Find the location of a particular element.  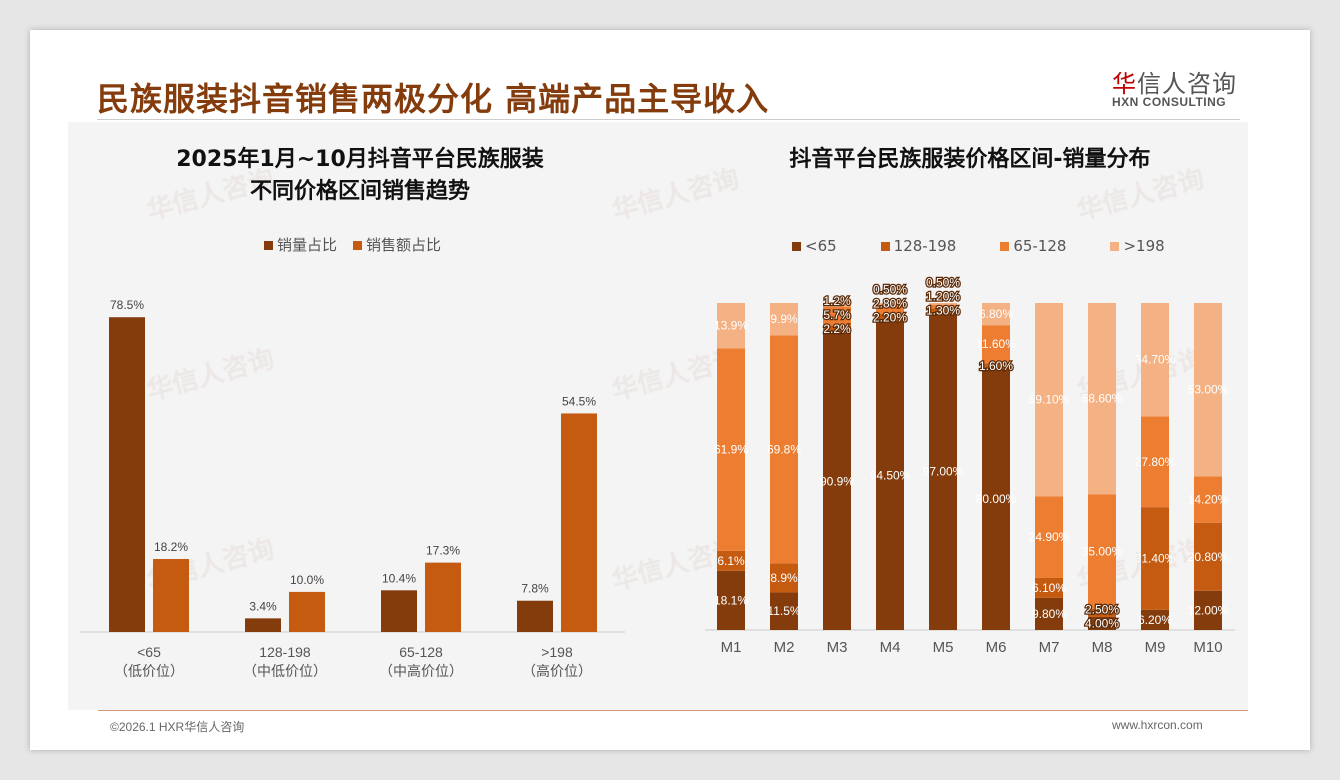

x-tick-label: M1 is located at coordinates (731, 647).